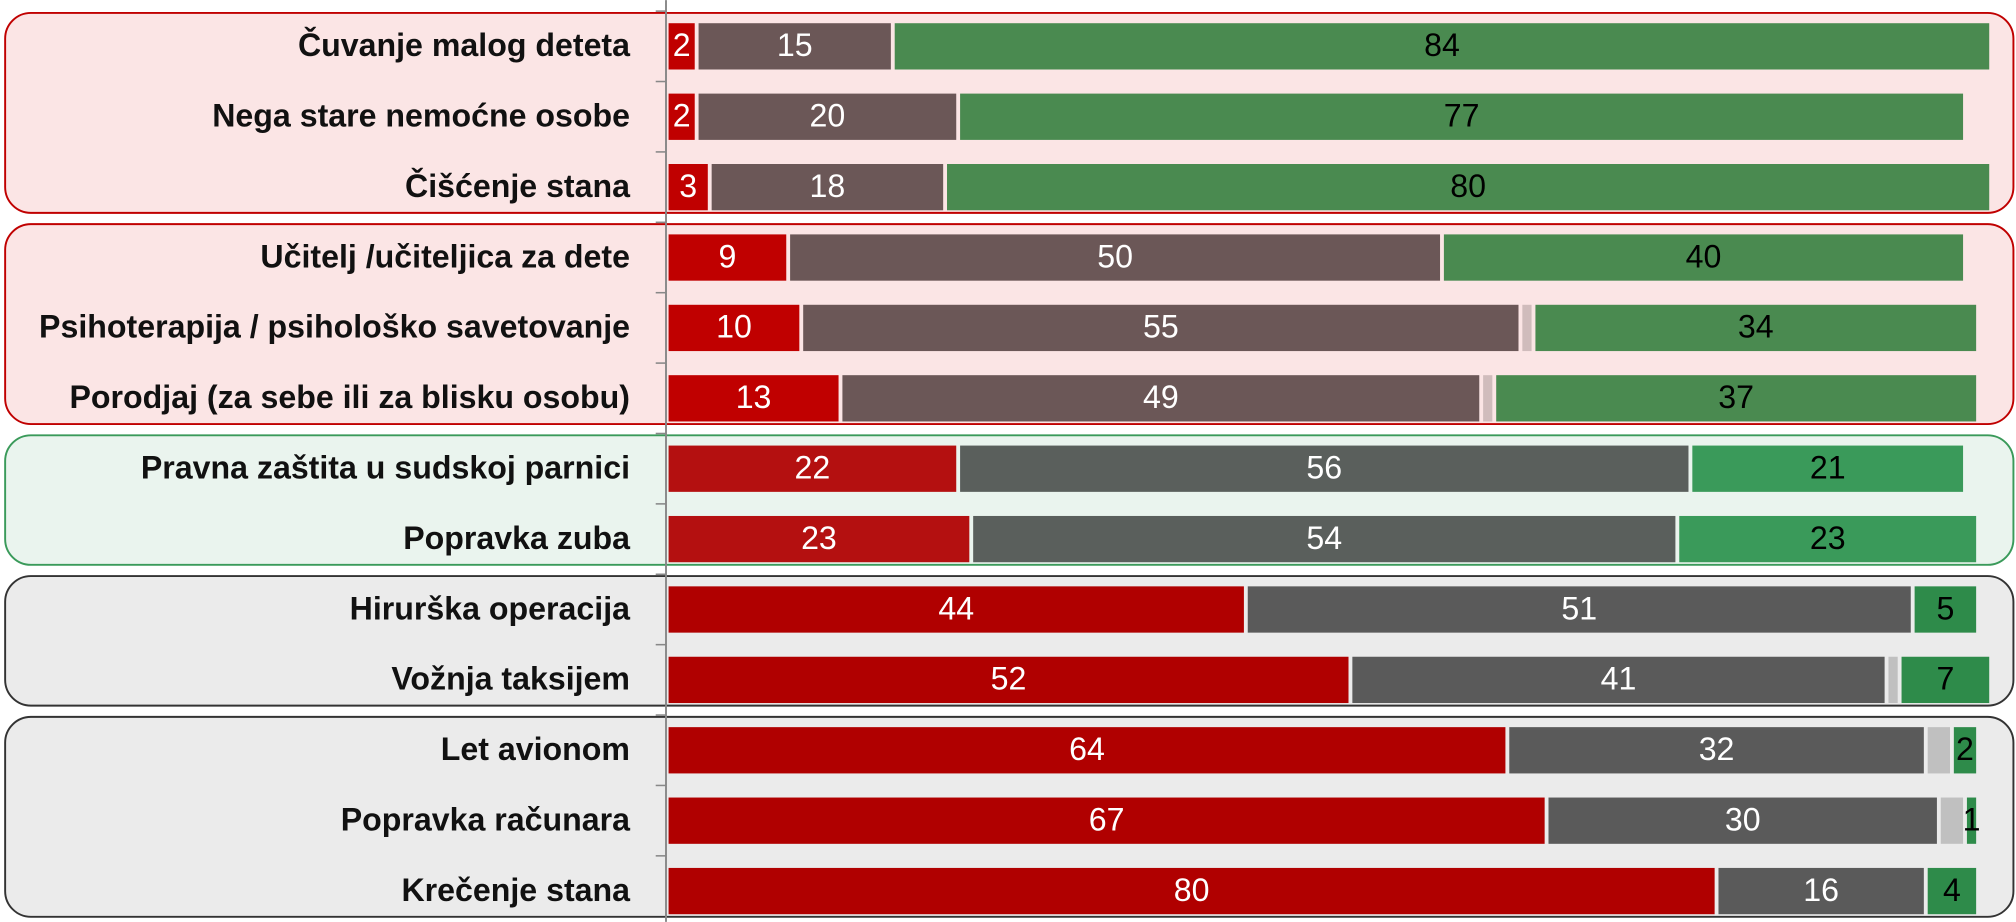  Describe the element at coordinates (349, 397) in the screenshot. I see `category-label: Porodjaj (za sebe ili za blisku osobu)` at that location.